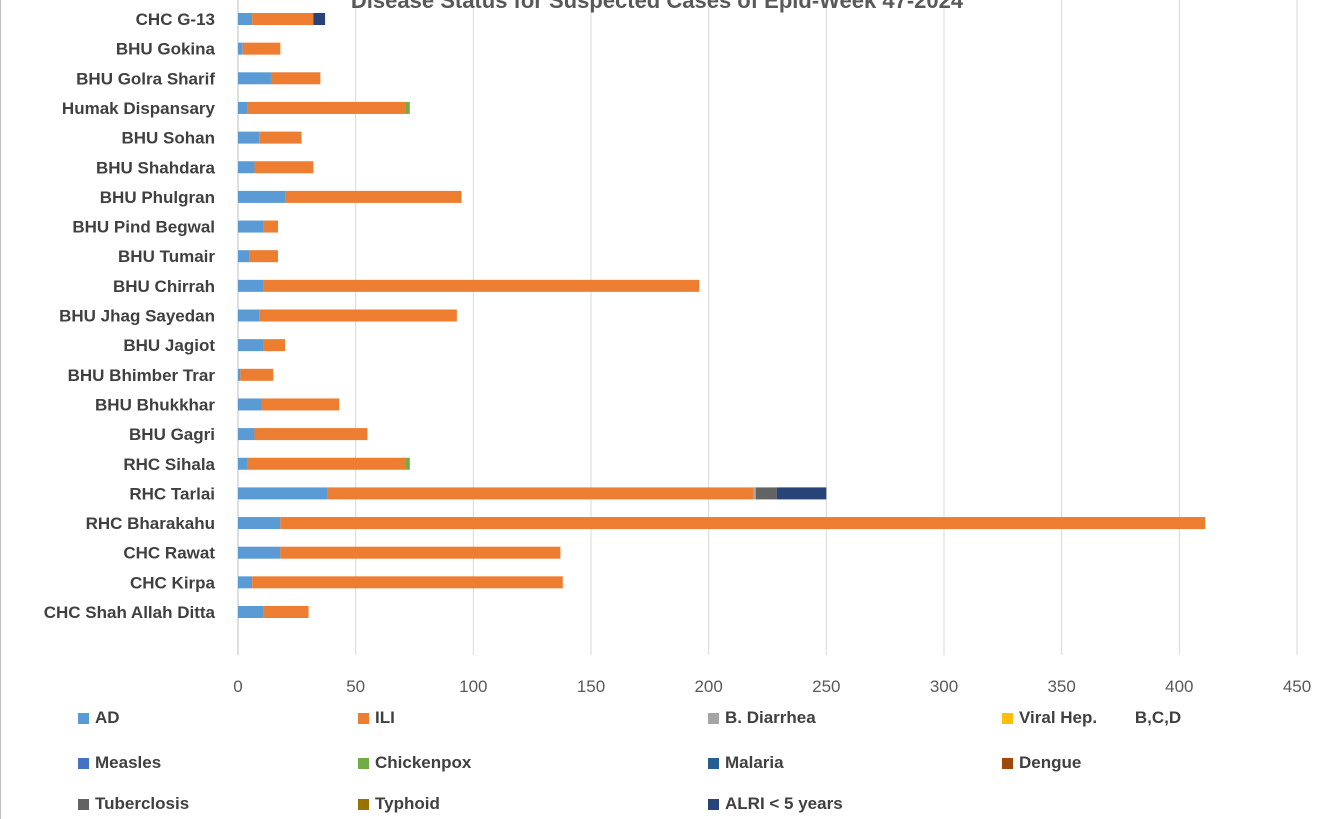  I want to click on category-label: BHU Jagiot, so click(169, 345).